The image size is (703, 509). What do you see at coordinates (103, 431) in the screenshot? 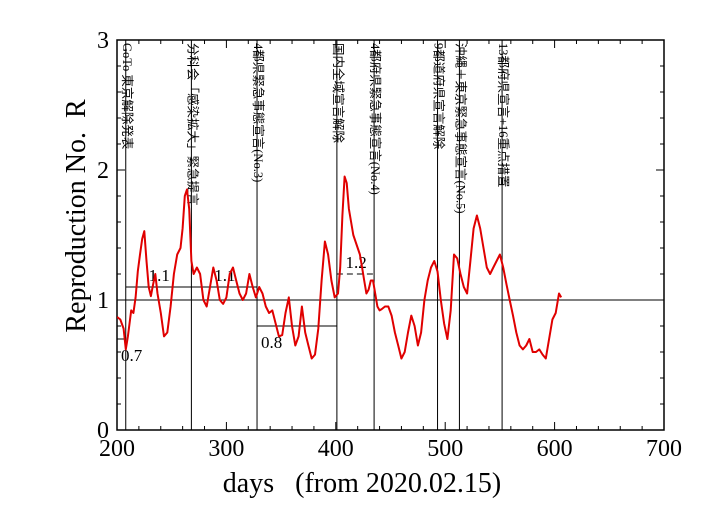
I see `y-tick-label-0: 0` at bounding box center [103, 431].